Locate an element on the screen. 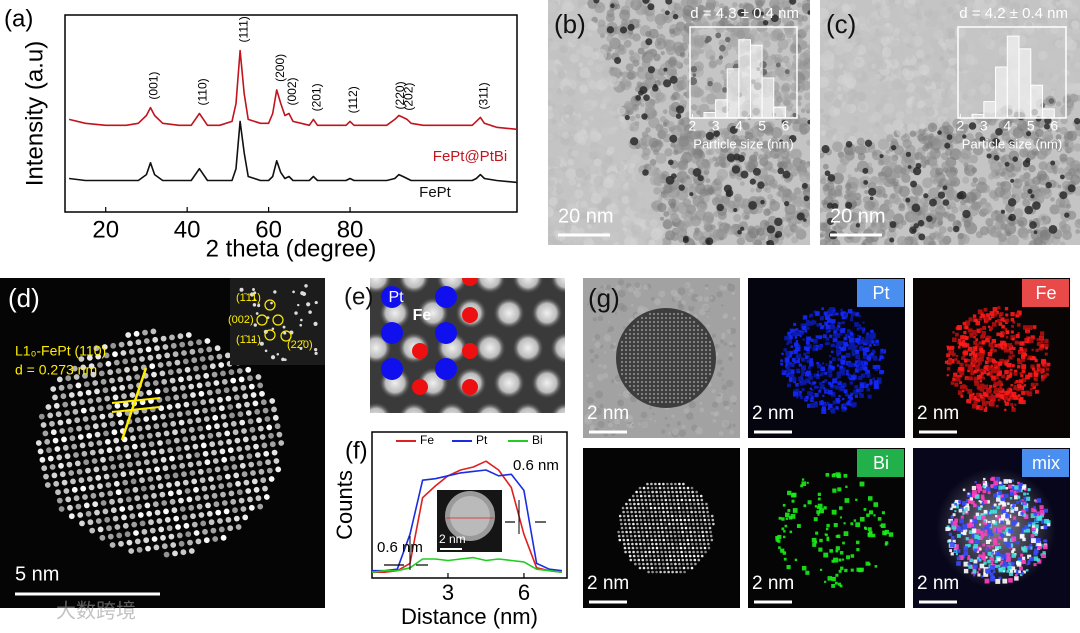 The width and height of the screenshot is (1080, 633). peak-label: (201) is located at coordinates (317, 97).